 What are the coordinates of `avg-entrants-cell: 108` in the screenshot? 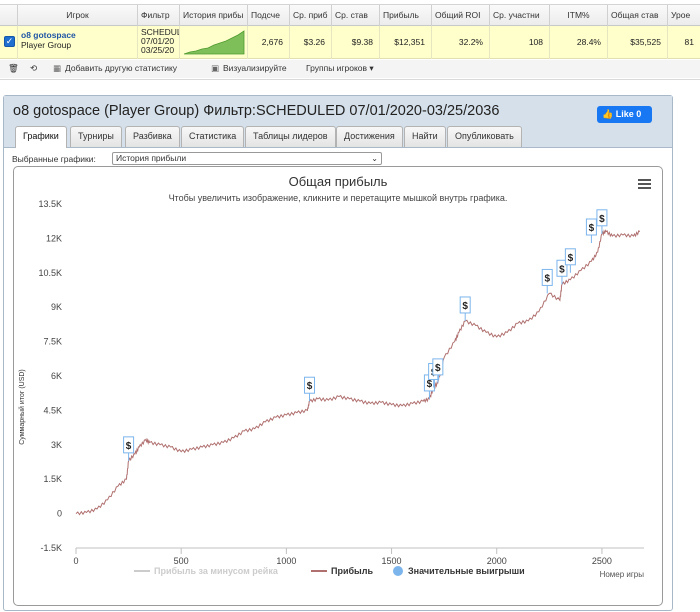 It's located at (520, 42).